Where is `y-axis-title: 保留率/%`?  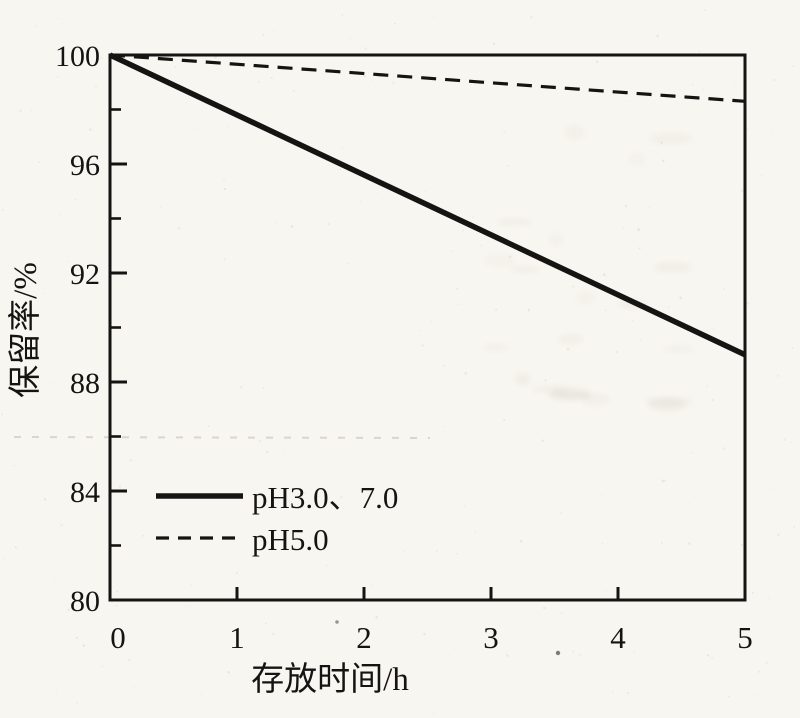
y-axis-title: 保留率/% is located at coordinates (25, 330).